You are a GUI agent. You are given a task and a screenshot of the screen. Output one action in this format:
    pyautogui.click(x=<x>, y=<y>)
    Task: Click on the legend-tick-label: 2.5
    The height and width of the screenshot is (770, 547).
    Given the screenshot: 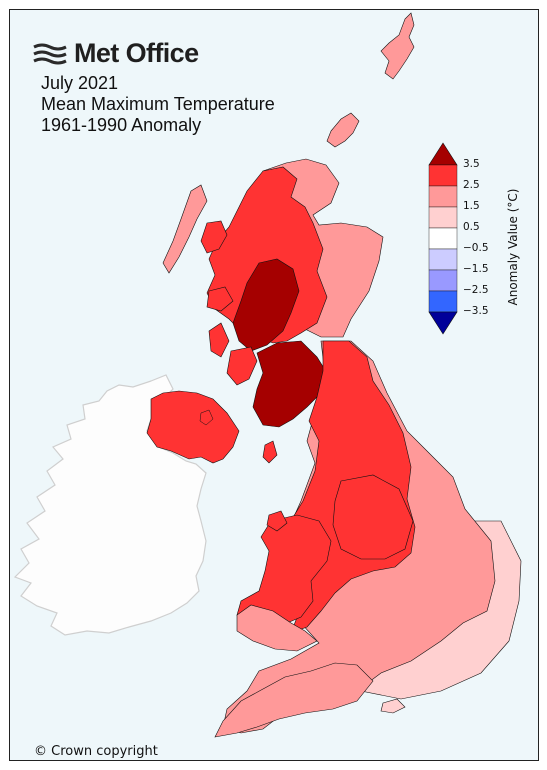 What is the action you would take?
    pyautogui.click(x=471, y=185)
    